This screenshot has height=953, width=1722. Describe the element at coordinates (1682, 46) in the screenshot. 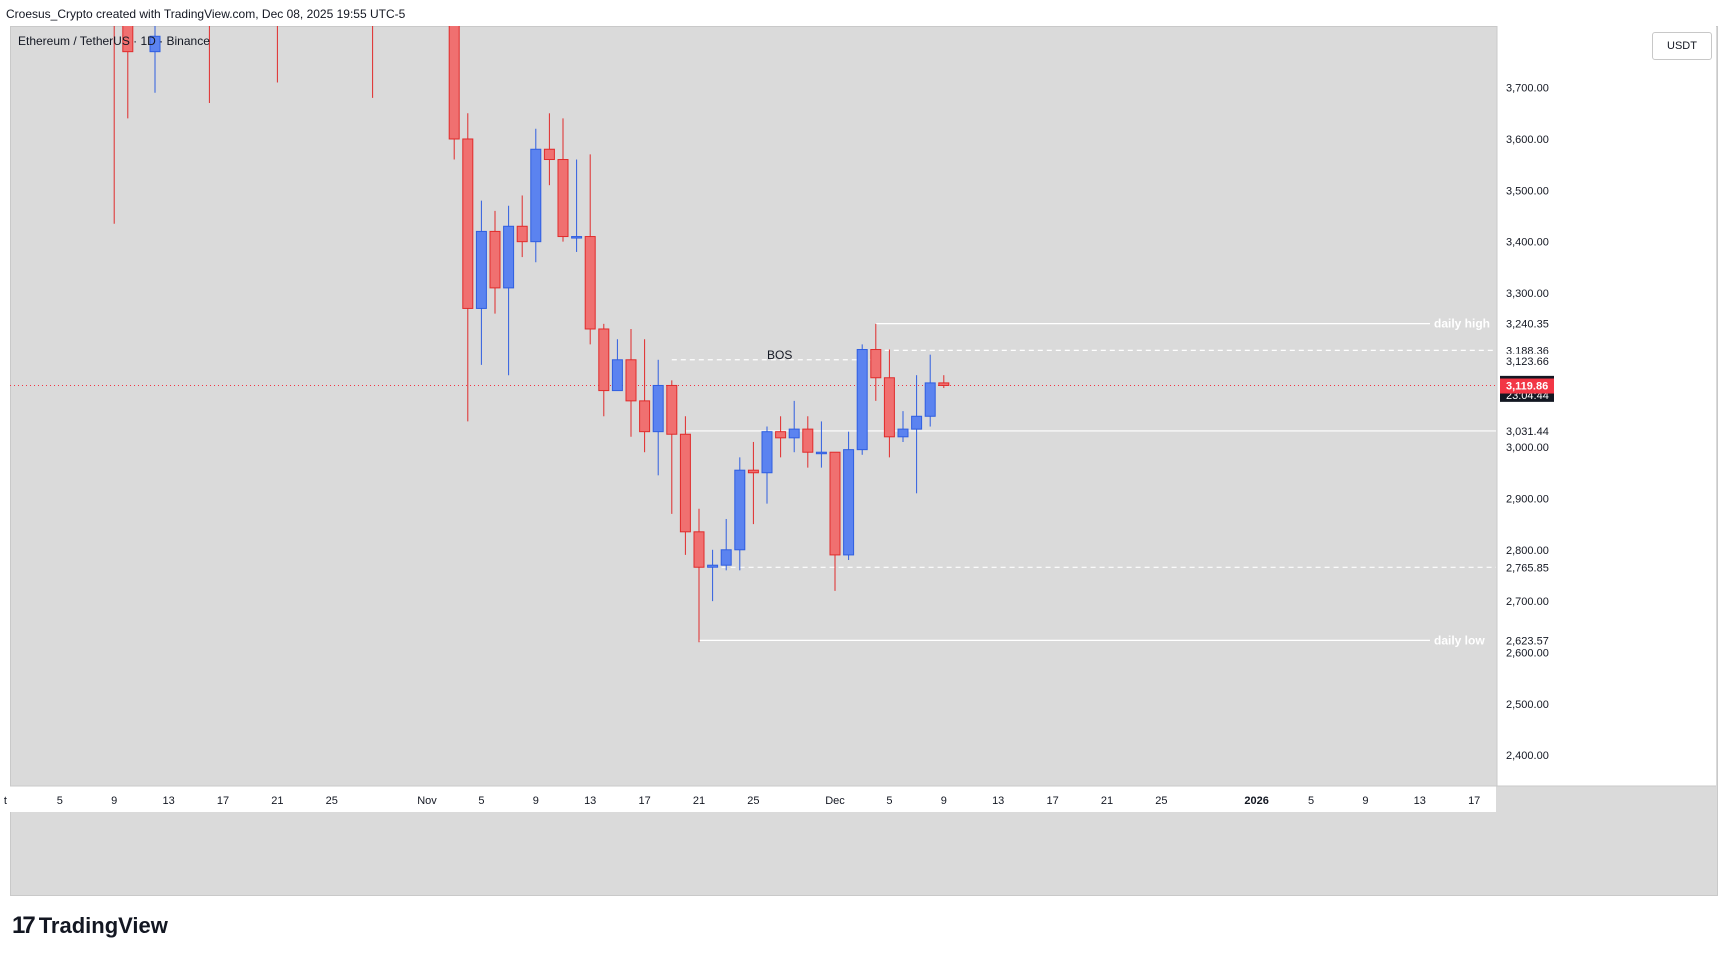

I see `currency-button: USDT` at that location.